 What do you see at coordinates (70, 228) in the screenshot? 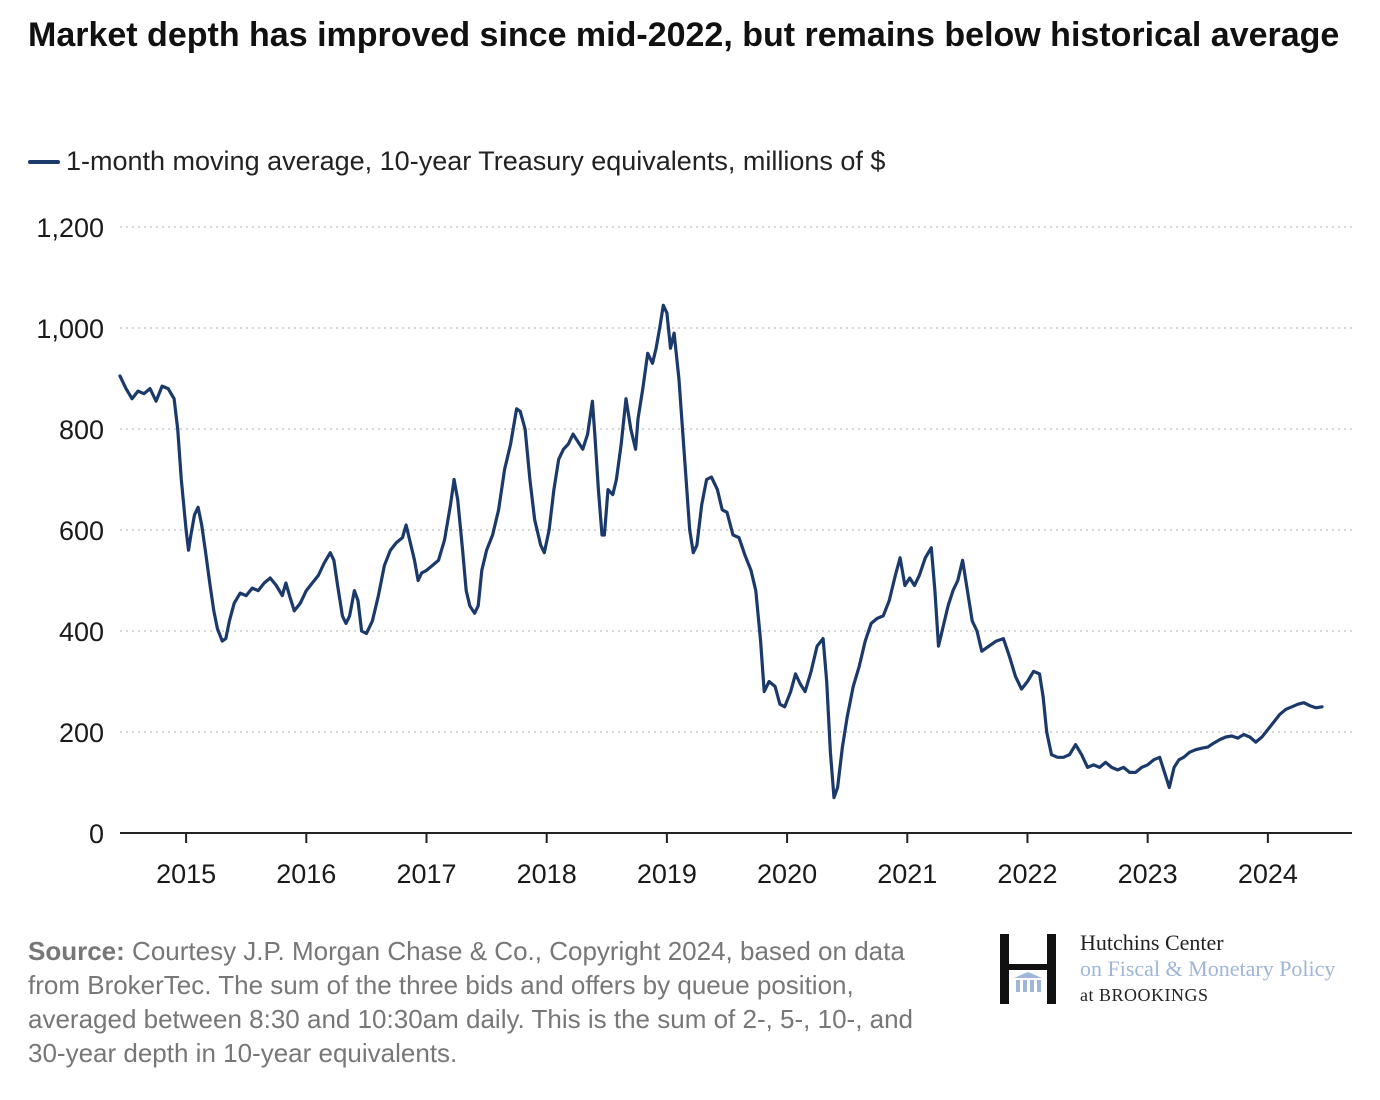
I see `y-tick-label: 1,200` at bounding box center [70, 228].